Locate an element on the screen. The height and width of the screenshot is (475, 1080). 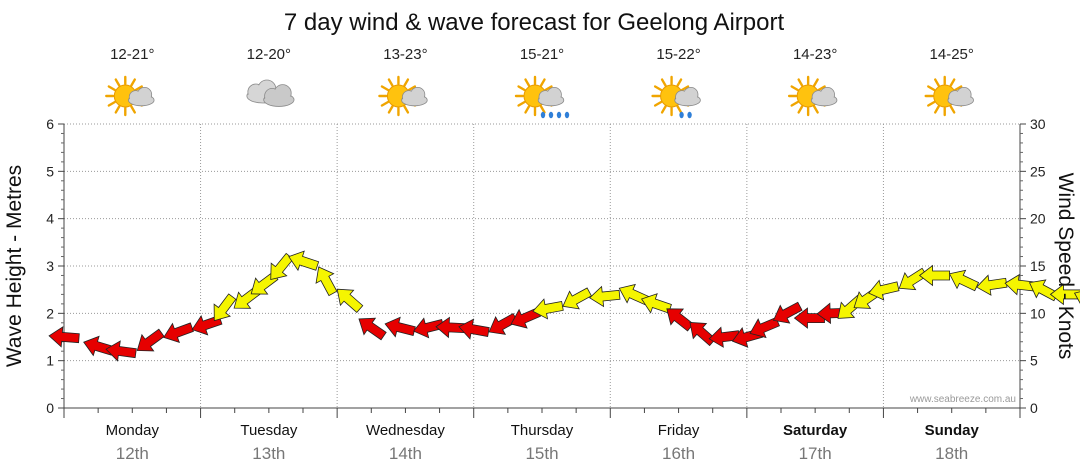
sun-cloud-rain-icon is located at coordinates (542, 97).